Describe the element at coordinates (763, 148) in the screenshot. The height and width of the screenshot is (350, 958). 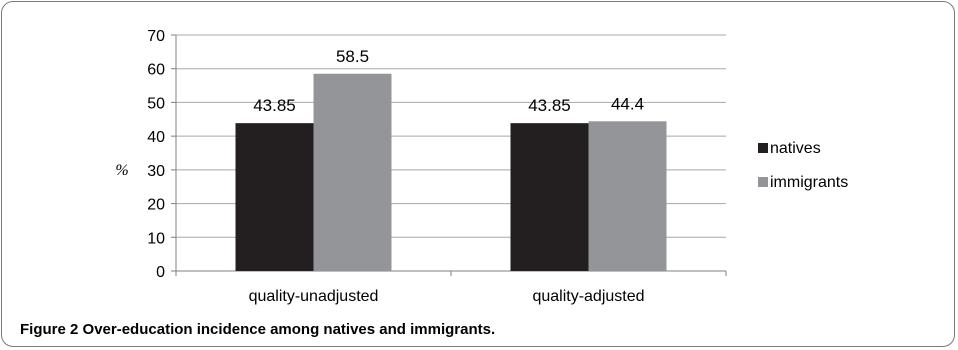
I see `legend-swatch-natives` at that location.